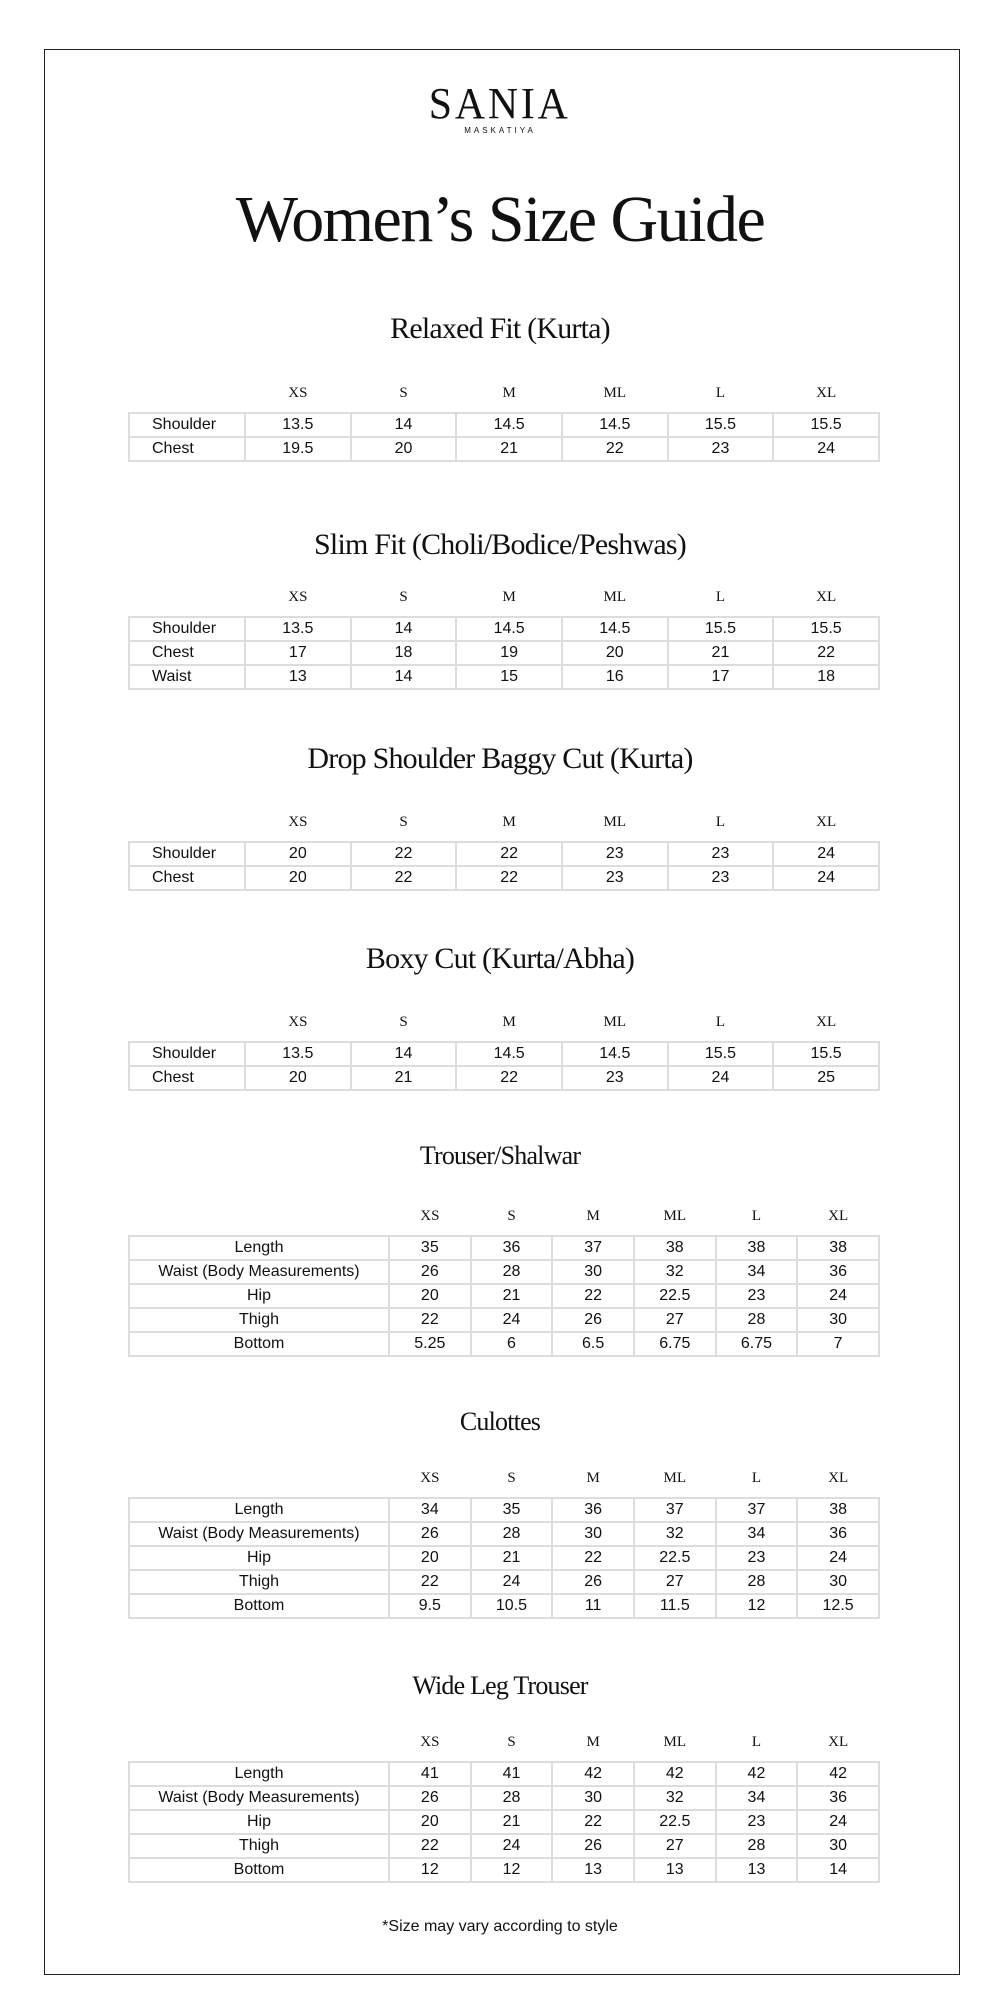 The image size is (1000, 2016). Describe the element at coordinates (593, 1774) in the screenshot. I see `measurement-value: 42` at that location.